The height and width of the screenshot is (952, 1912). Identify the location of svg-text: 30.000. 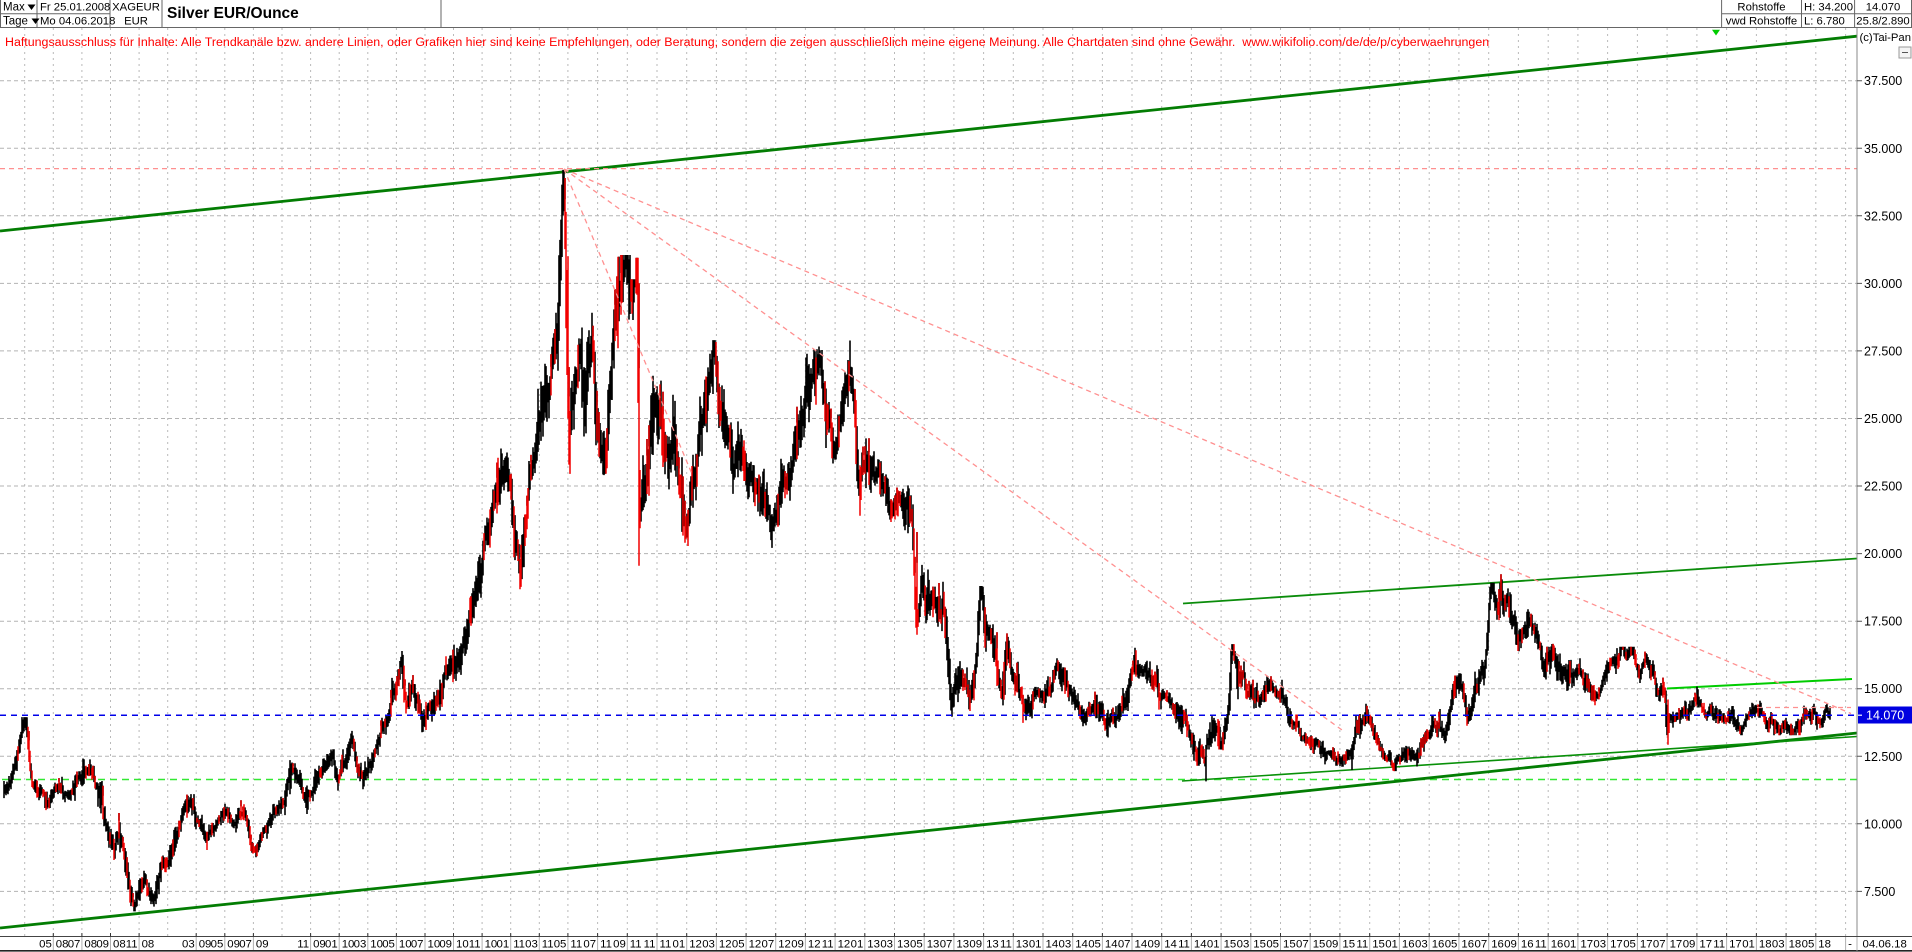
(1883, 284).